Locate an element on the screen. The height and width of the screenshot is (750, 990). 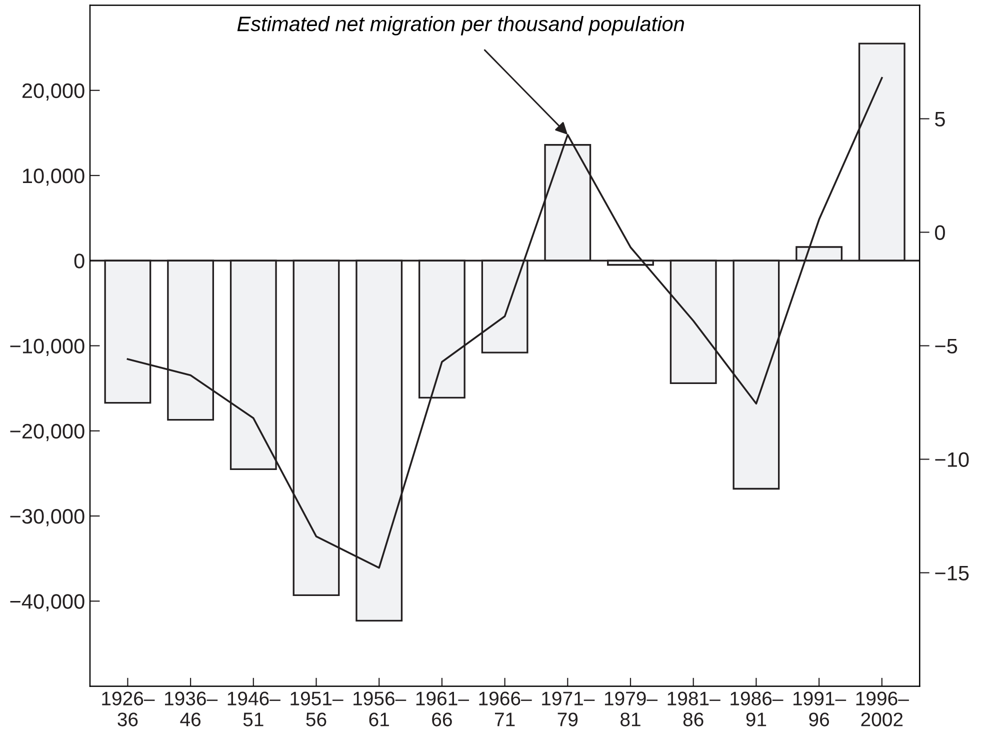
y-tick-label: −10,000 is located at coordinates (47, 347).